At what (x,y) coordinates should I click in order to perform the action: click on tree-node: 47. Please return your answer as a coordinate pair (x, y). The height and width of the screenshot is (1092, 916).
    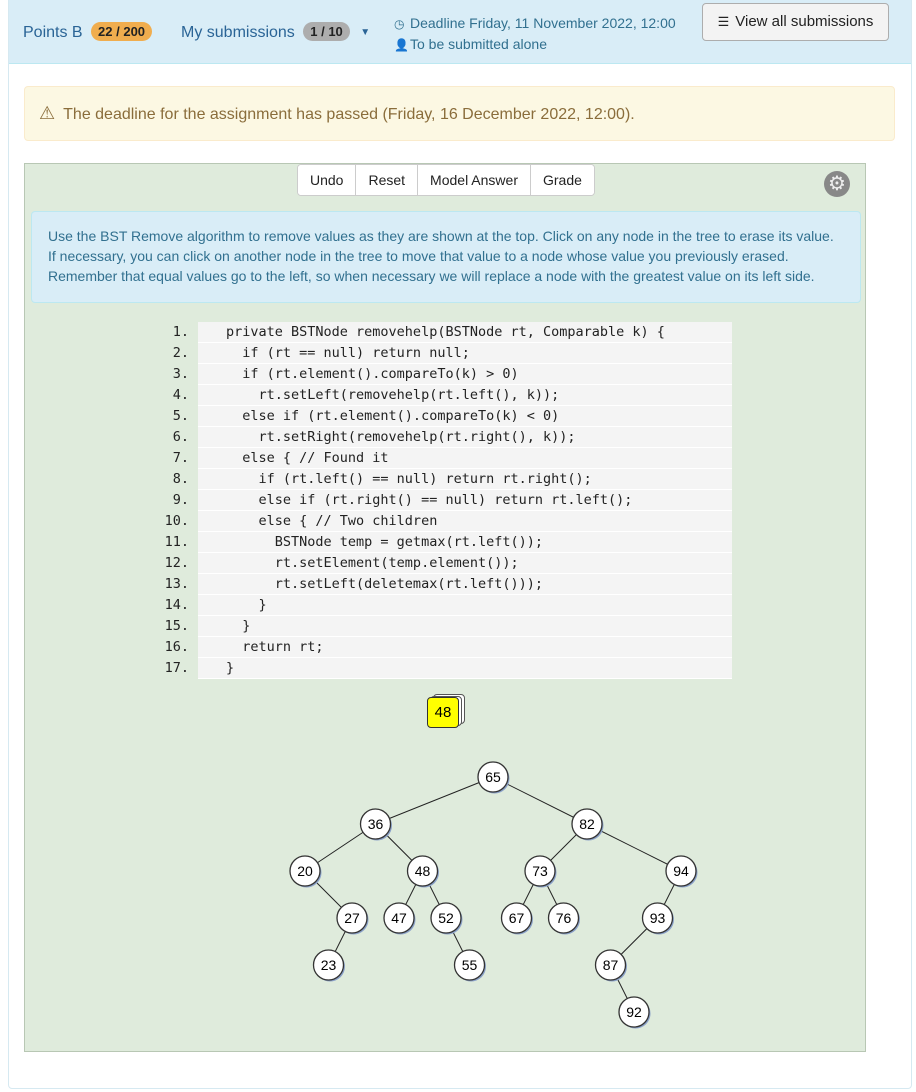
    Looking at the image, I should click on (399, 918).